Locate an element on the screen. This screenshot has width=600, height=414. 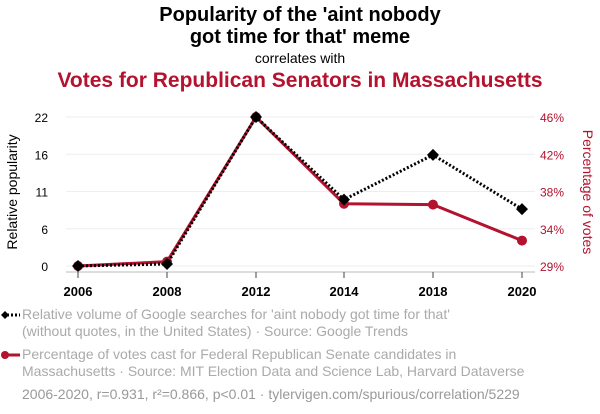
y2-tick-label: 38% is located at coordinates (552, 193).